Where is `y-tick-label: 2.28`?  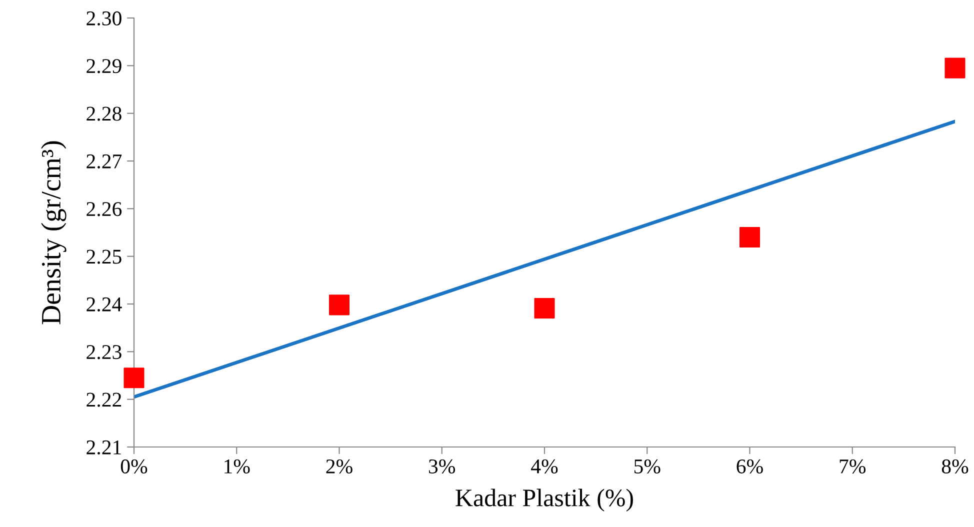
y-tick-label: 2.28 is located at coordinates (104, 113).